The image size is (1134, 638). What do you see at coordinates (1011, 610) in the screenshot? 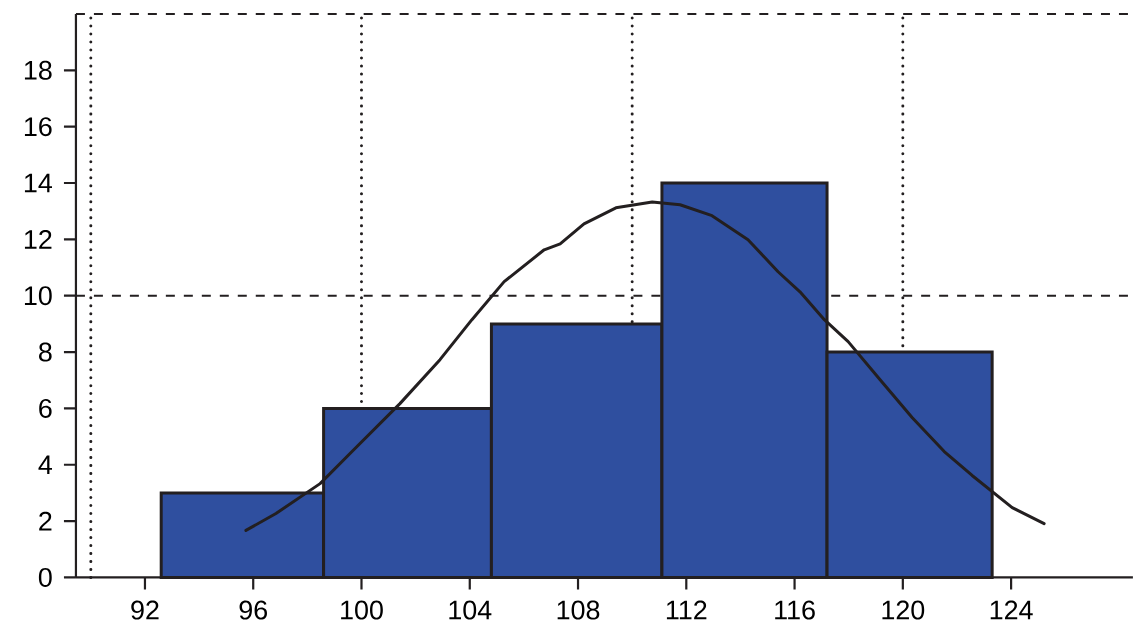
I see `x-tick-label: 124` at bounding box center [1011, 610].